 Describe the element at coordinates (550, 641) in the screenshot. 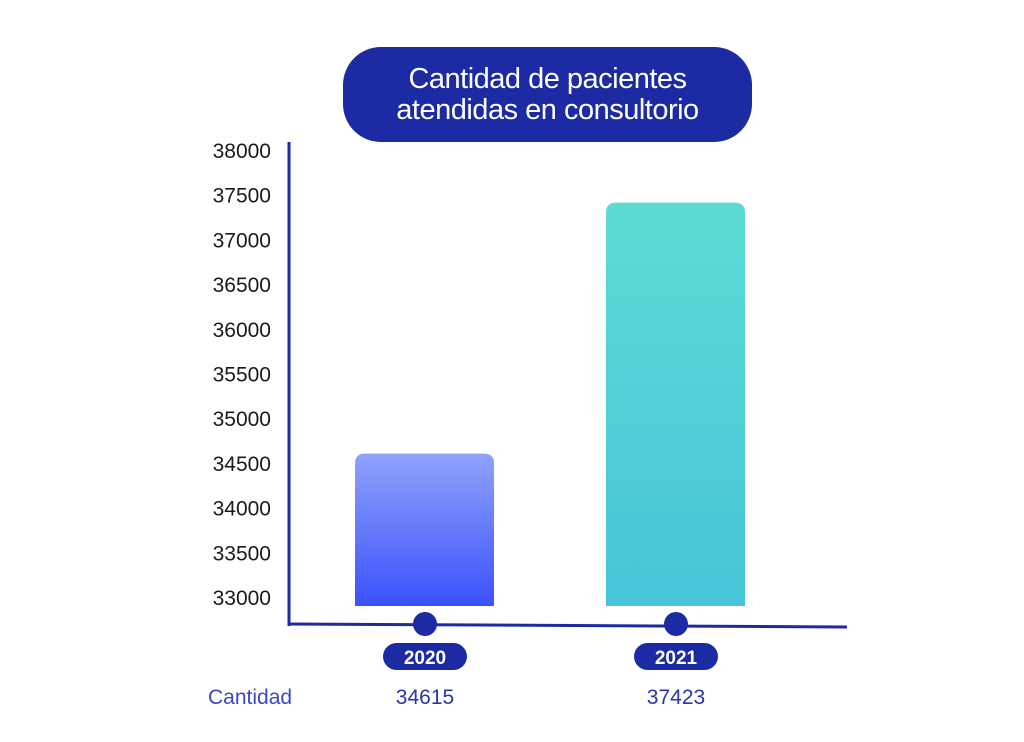

I see `x-axis-categories: 2020 2021` at that location.